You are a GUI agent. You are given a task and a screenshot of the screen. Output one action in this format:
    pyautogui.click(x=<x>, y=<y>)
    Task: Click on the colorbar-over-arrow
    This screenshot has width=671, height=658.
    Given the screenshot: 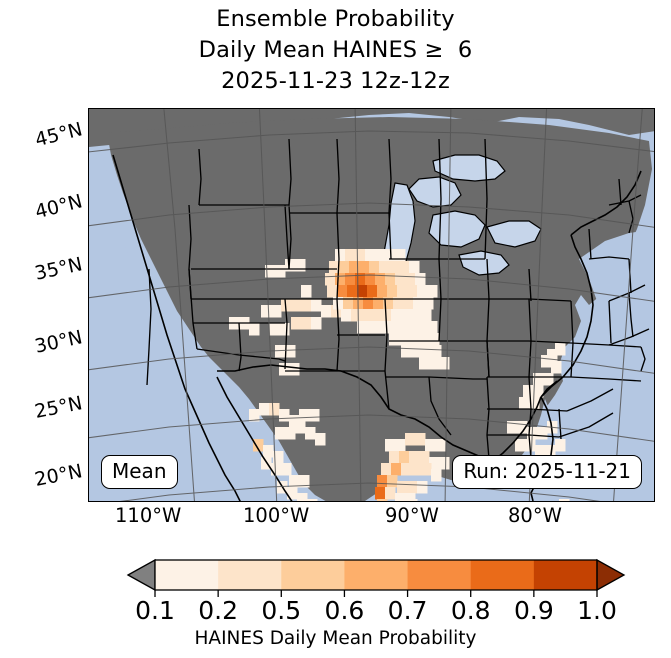 What is the action you would take?
    pyautogui.click(x=611, y=575)
    